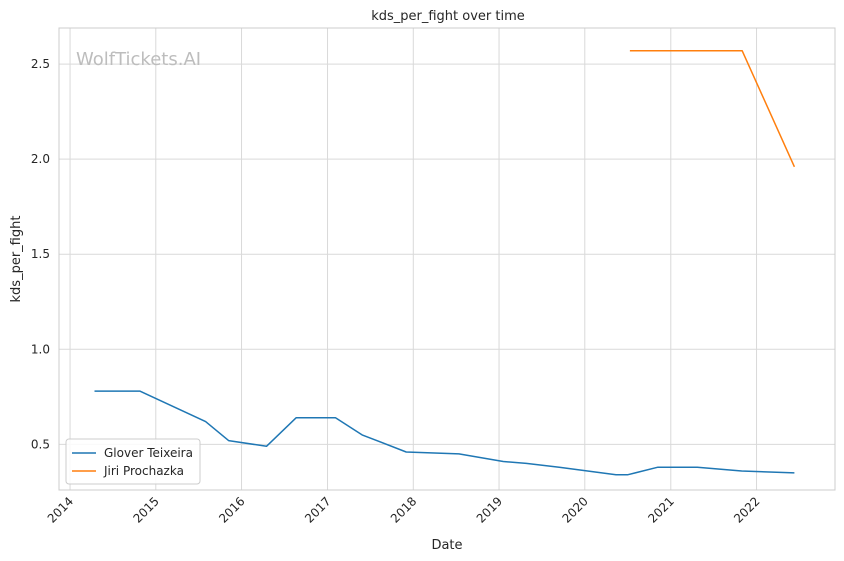 This screenshot has width=844, height=561. I want to click on y-tick-label: 1.0, so click(40, 349).